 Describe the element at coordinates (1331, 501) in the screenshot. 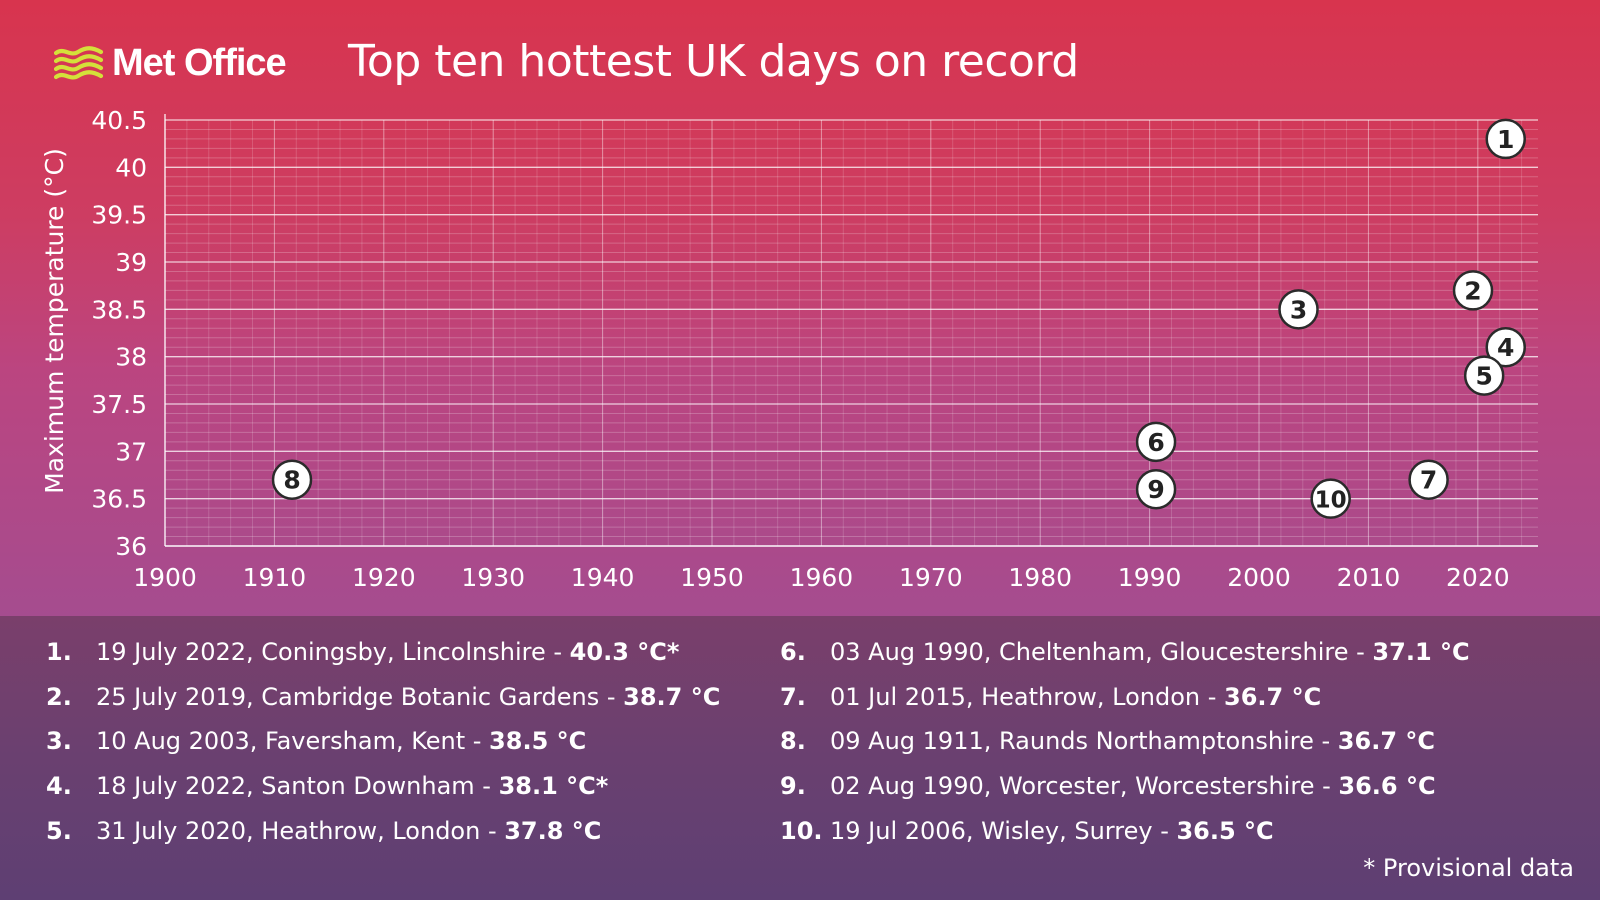

I see `point-label: 10` at that location.